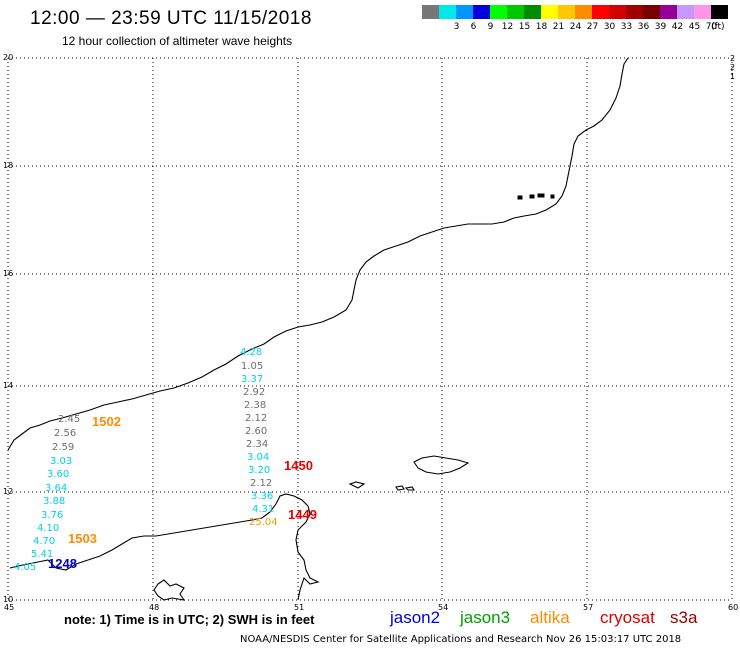  Describe the element at coordinates (485, 617) in the screenshot. I see `satellite-legend-jason3: jason3` at that location.